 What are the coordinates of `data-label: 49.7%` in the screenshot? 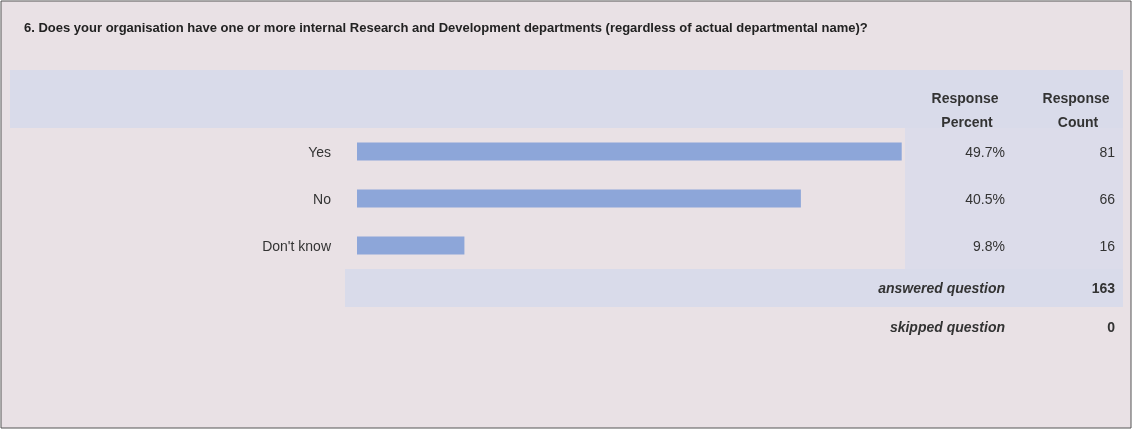 It's located at (985, 151).